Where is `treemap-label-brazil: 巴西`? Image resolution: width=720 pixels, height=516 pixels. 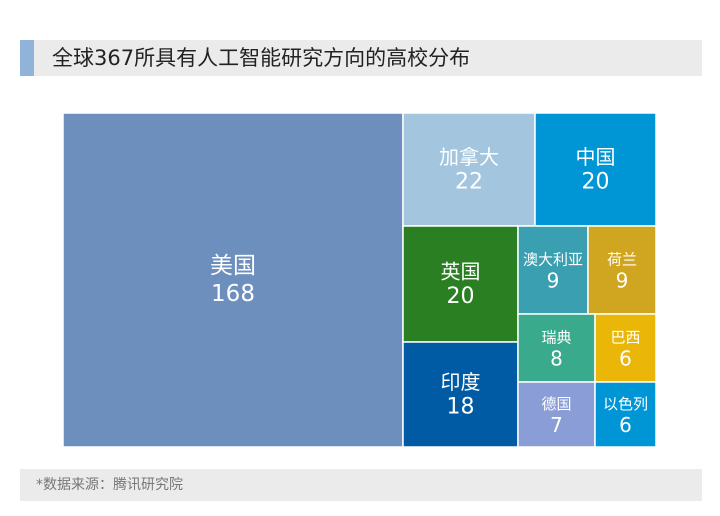
treemap-label-brazil: 巴西 is located at coordinates (625, 337).